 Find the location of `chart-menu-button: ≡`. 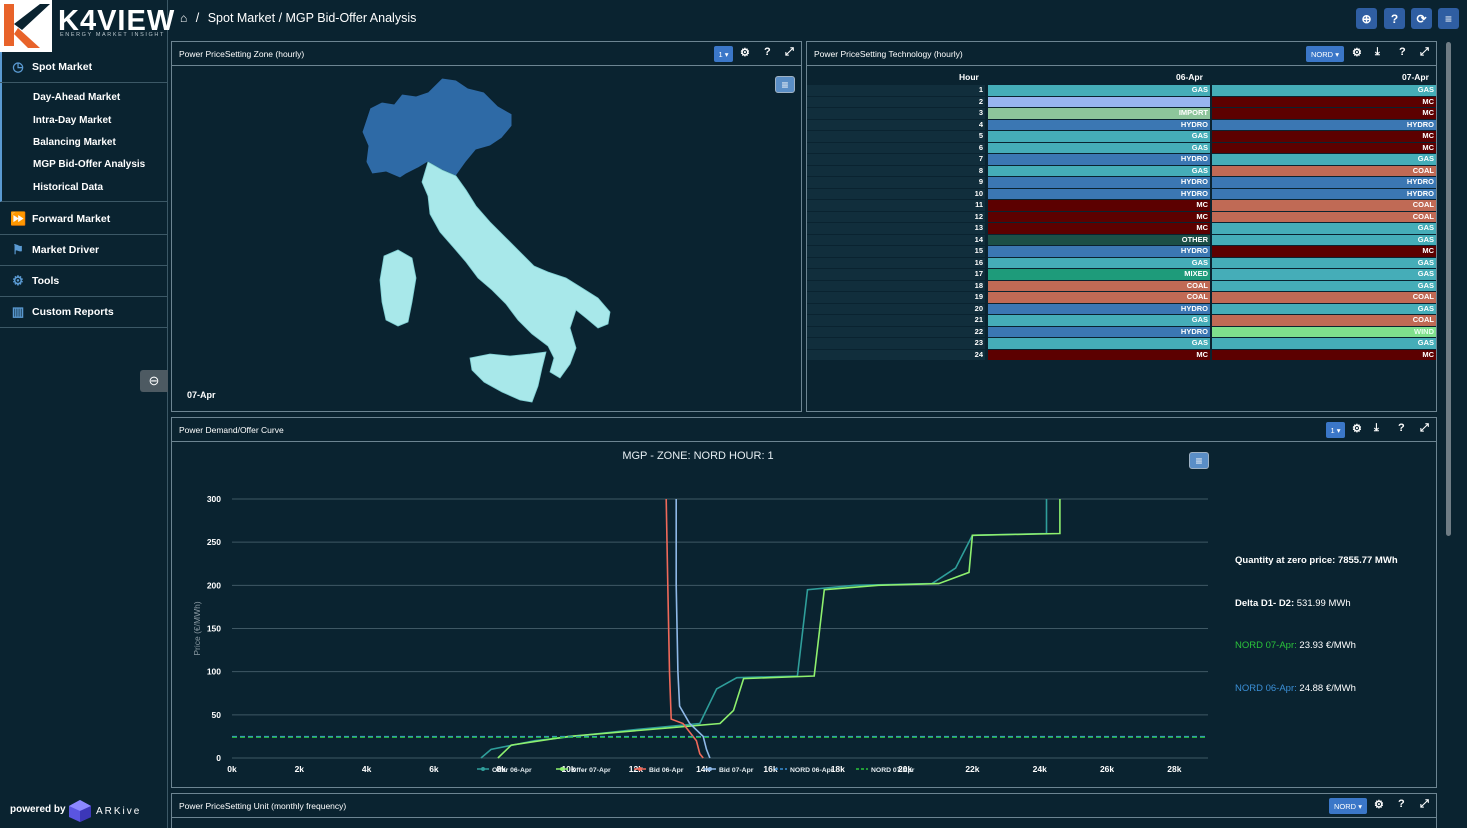

chart-menu-button: ≡ is located at coordinates (1199, 460).